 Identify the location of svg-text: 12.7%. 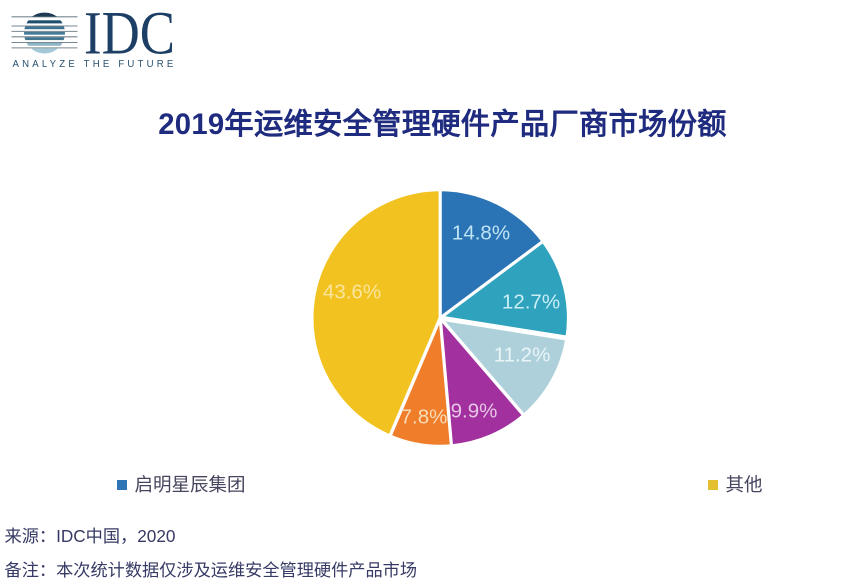
(531, 302).